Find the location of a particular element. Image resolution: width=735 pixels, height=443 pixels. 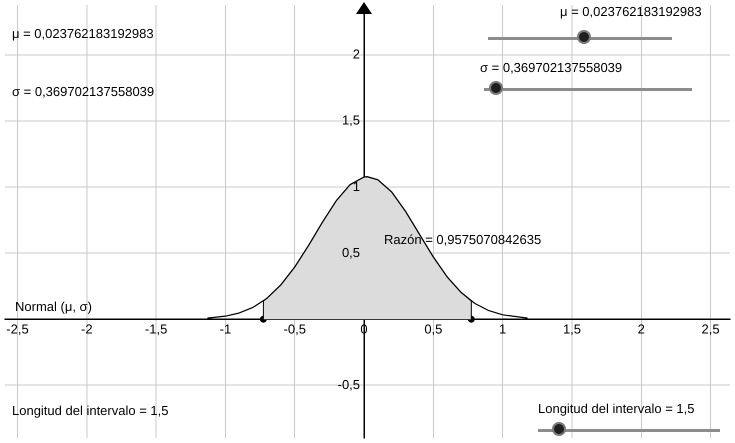

annotation: Razón = 0,9575070842635 is located at coordinates (463, 239).